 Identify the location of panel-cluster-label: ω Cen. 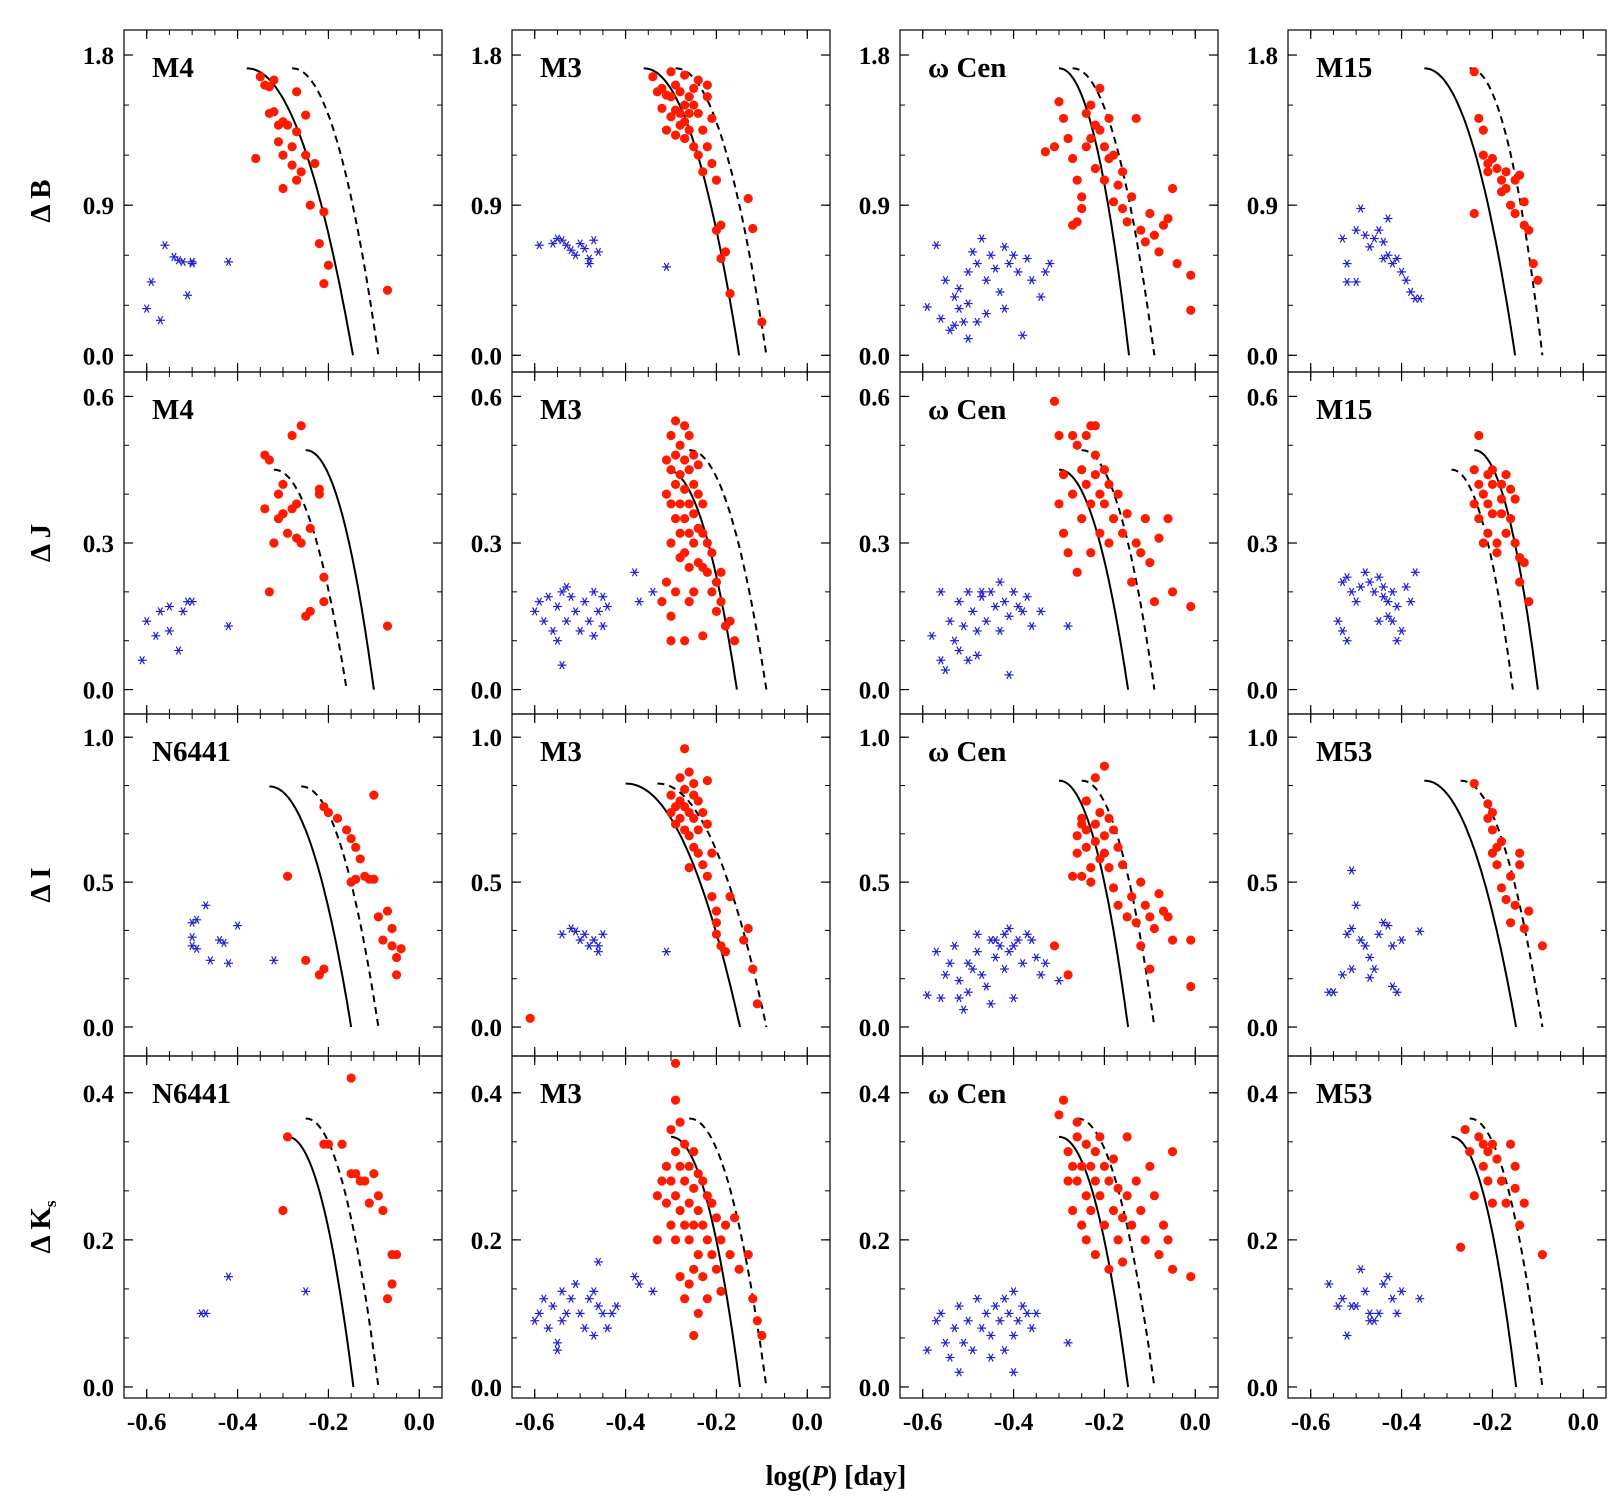
(967, 752).